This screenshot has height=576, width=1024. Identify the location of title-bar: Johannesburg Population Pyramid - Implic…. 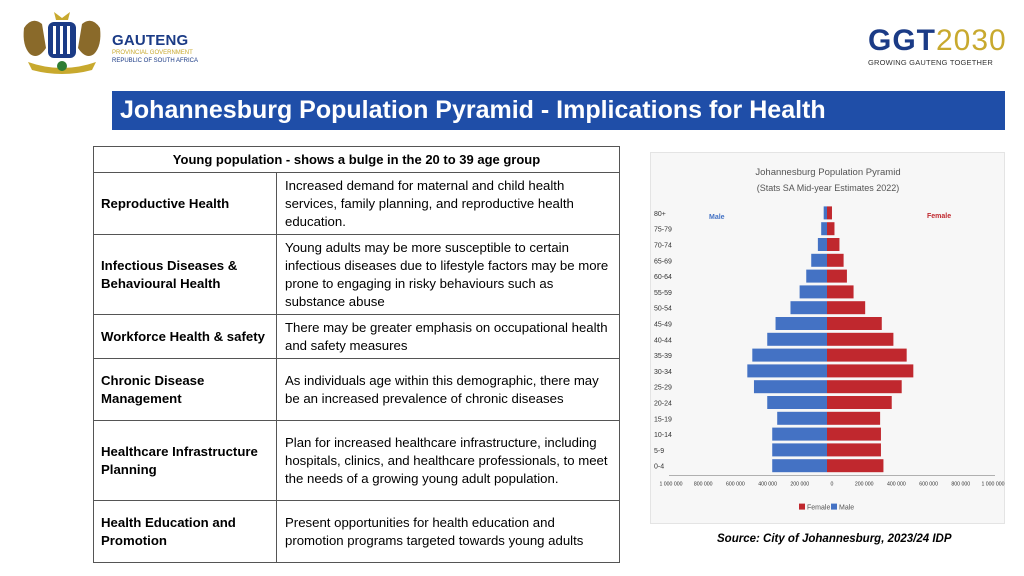
(558, 110).